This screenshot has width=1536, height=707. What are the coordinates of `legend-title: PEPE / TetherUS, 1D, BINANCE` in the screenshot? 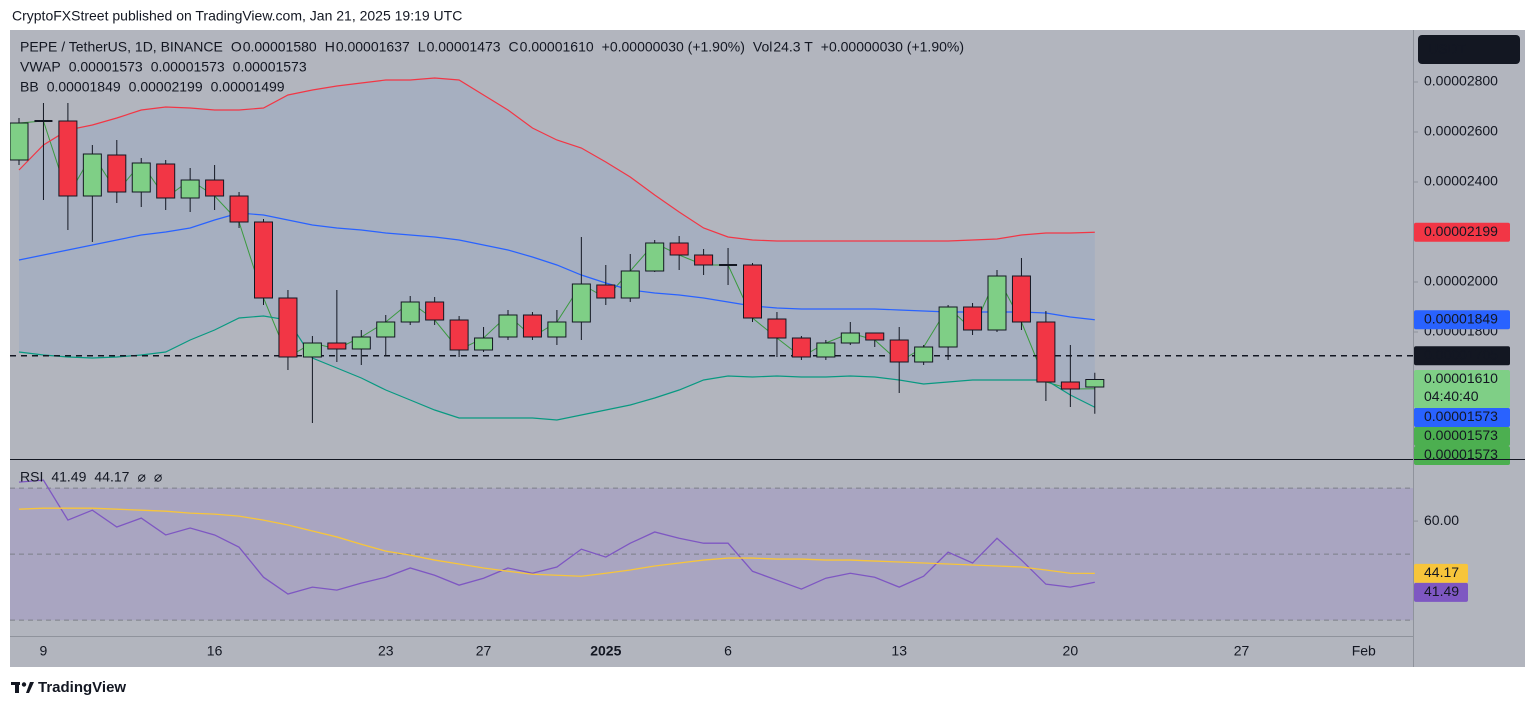 It's located at (121, 47).